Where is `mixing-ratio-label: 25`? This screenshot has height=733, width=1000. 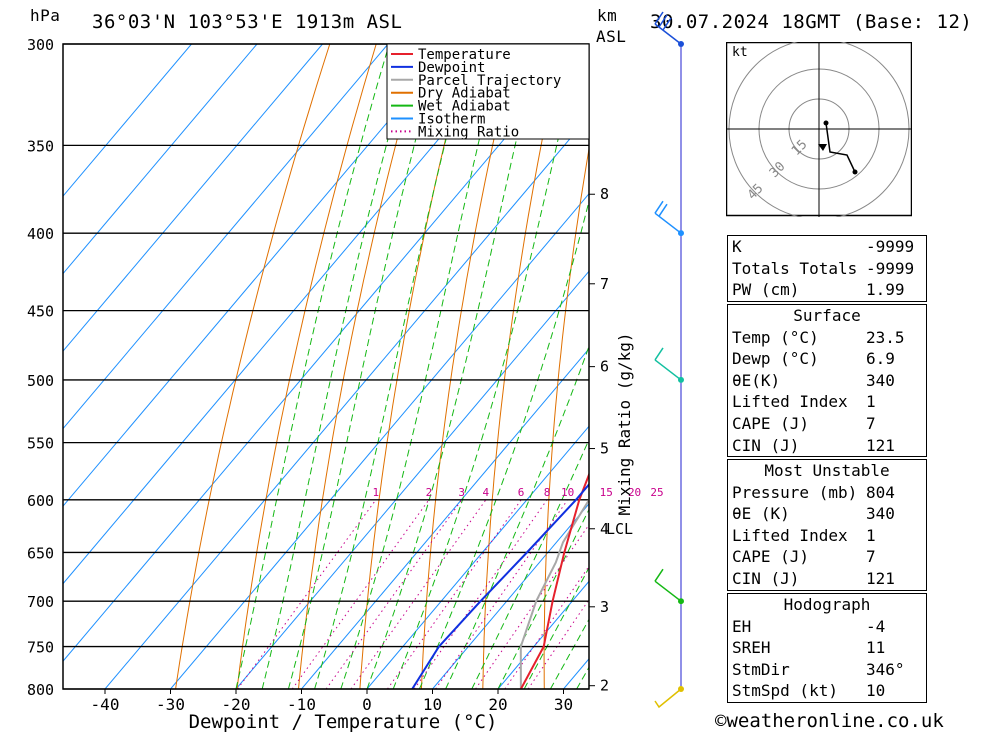
mixing-ratio-label: 25 is located at coordinates (656, 492).